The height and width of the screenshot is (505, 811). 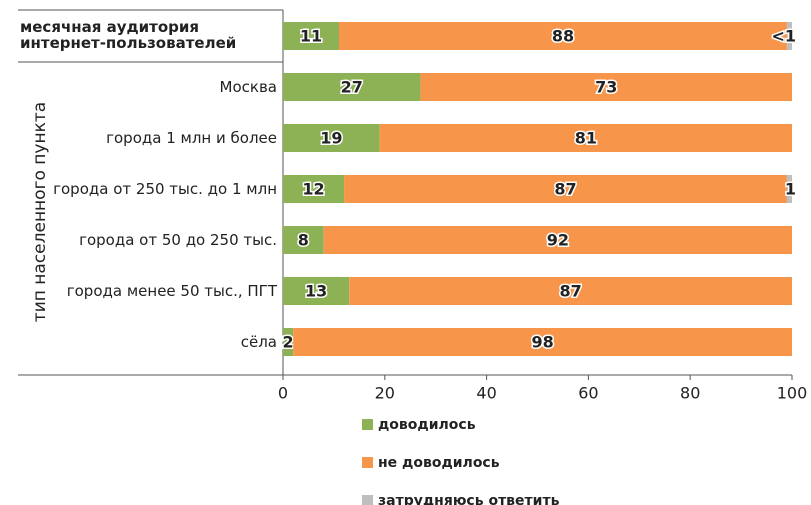 I want to click on value-label: 73, so click(x=606, y=87).